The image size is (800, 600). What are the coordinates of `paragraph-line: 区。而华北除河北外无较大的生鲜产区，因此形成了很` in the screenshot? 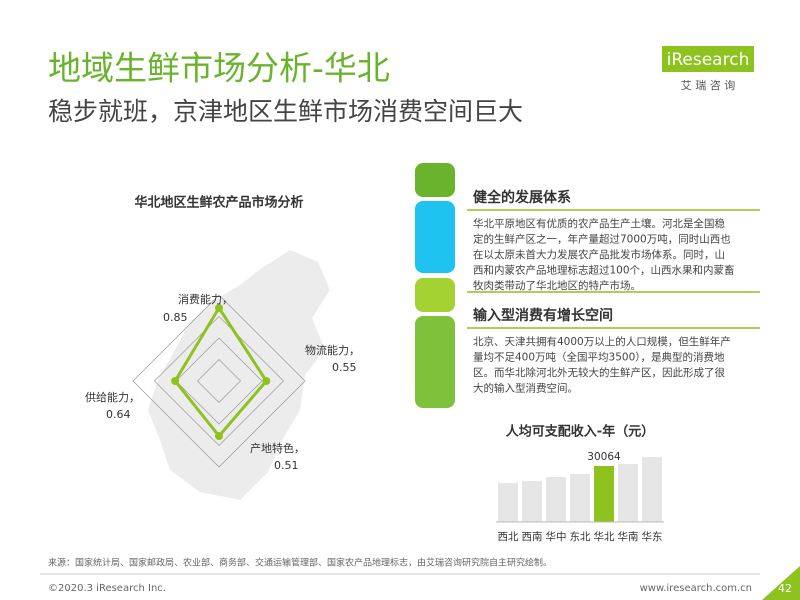 It's located at (599, 372).